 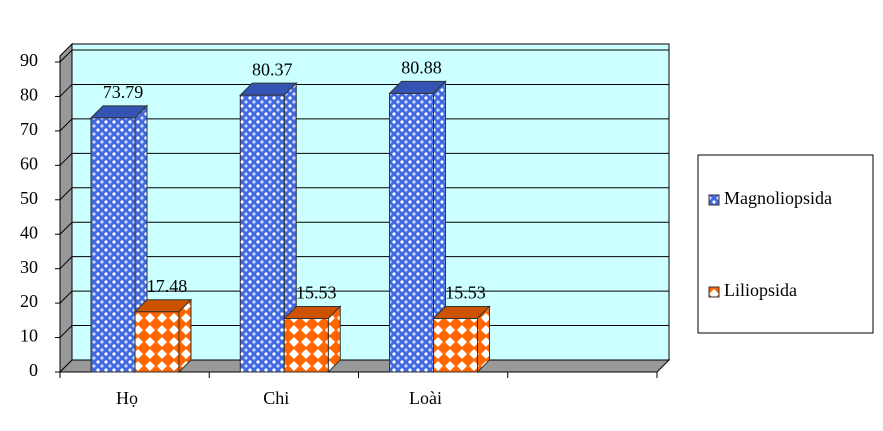 What do you see at coordinates (29, 198) in the screenshot?
I see `y-tick-label: 50` at bounding box center [29, 198].